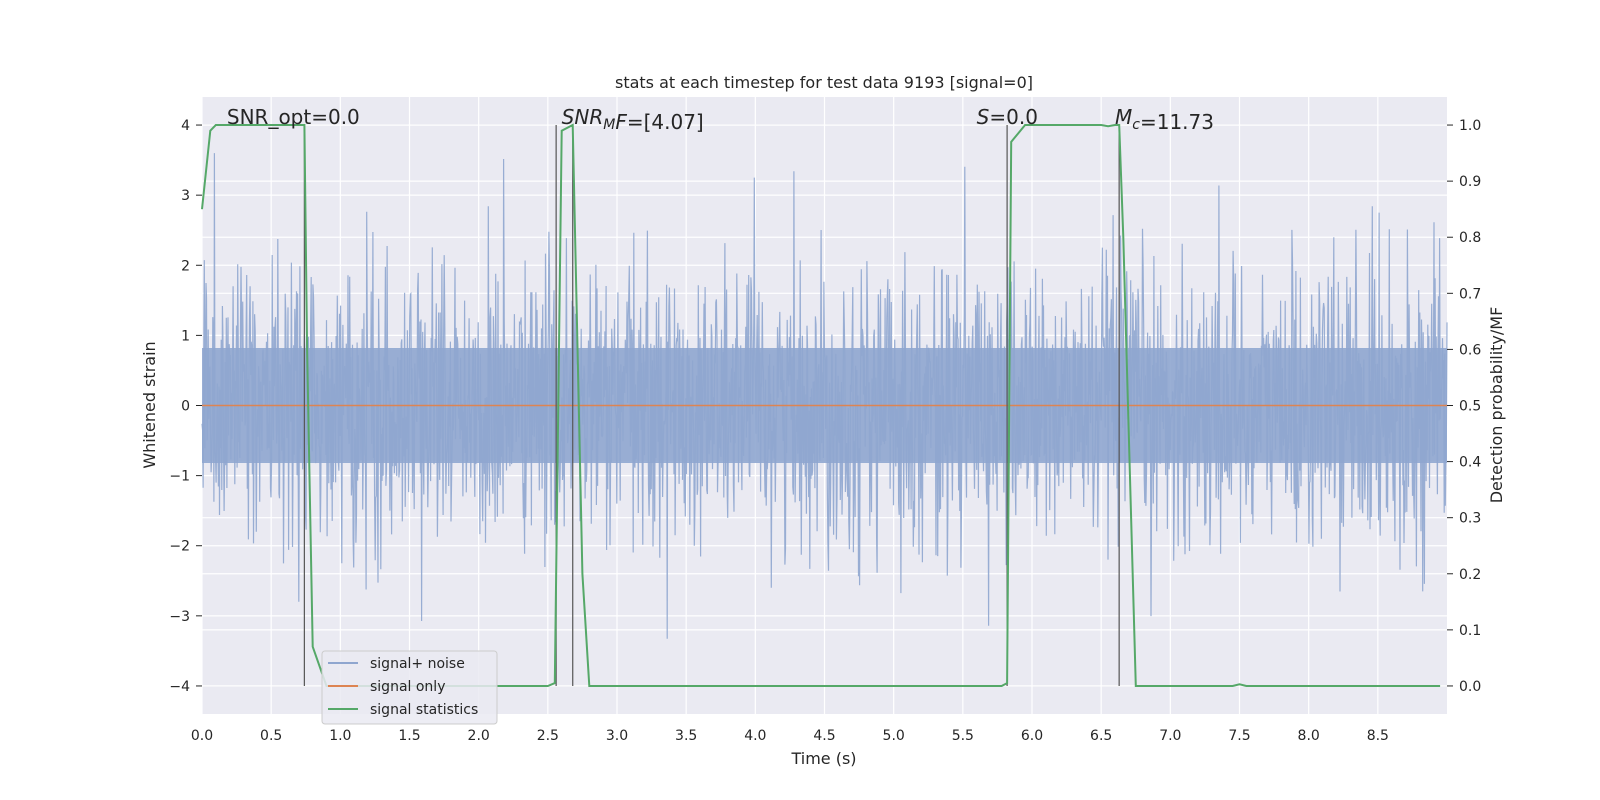  Describe the element at coordinates (1309, 736) in the screenshot. I see `x-tick-label: 8.0` at that location.